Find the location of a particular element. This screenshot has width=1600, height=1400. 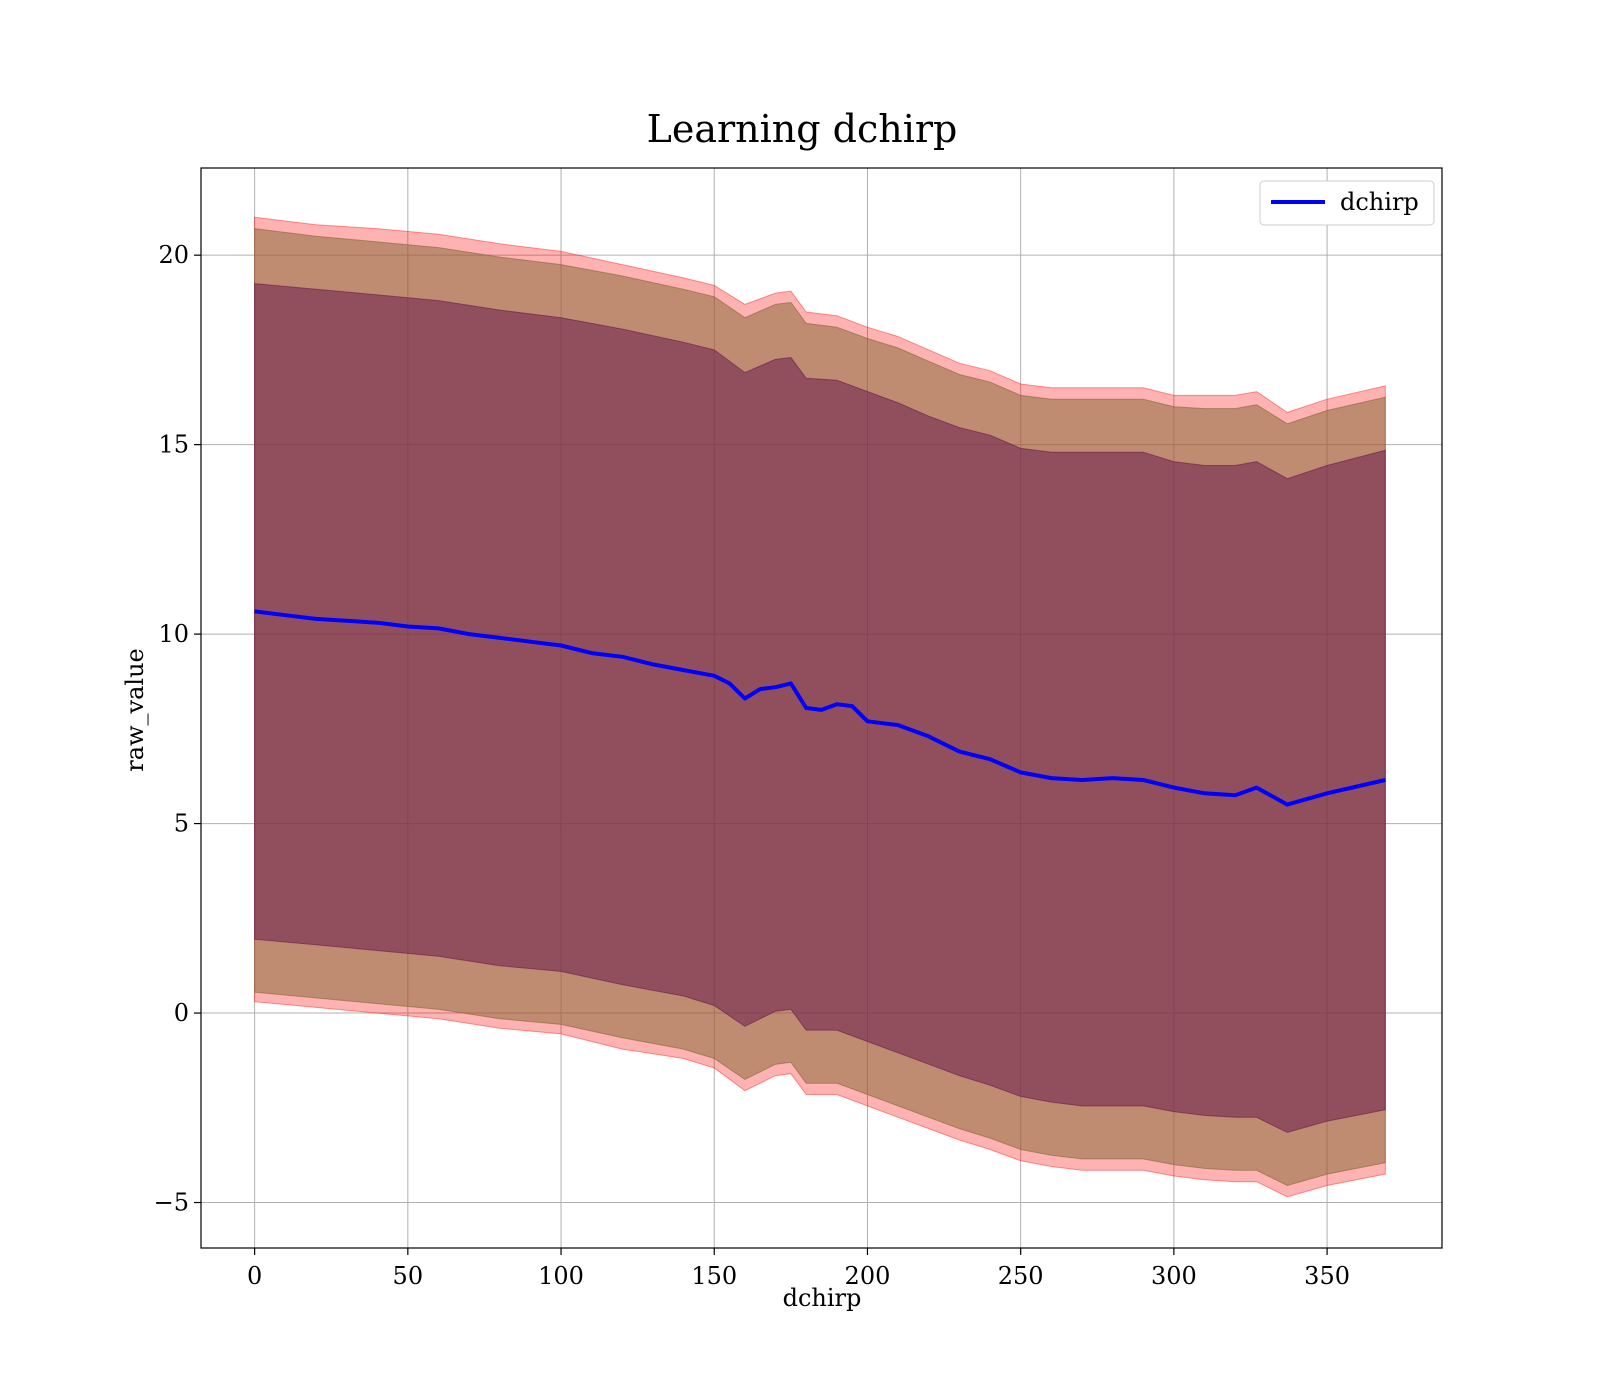

x-axis-label: dchirp is located at coordinates (822, 1298).